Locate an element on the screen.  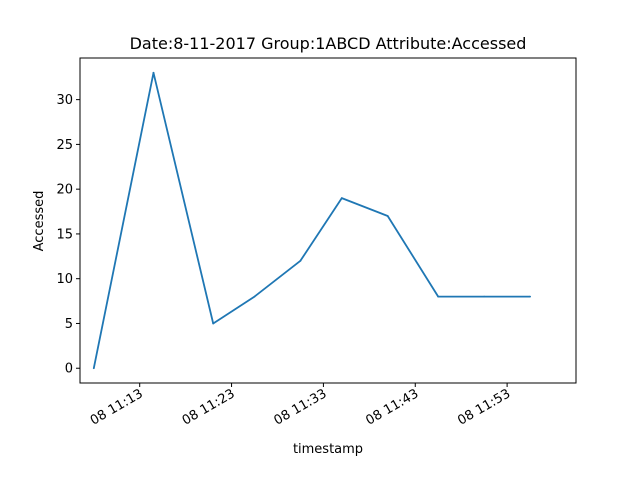
x-tick-label: 08 11:23 is located at coordinates (209, 407).